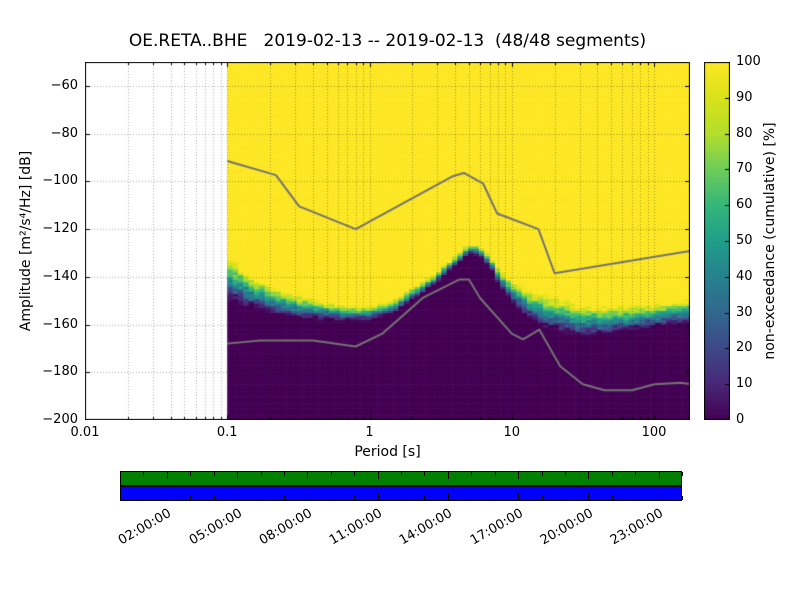 The height and width of the screenshot is (600, 800). What do you see at coordinates (64, 85) in the screenshot?
I see `y-tick-label: −60` at bounding box center [64, 85].